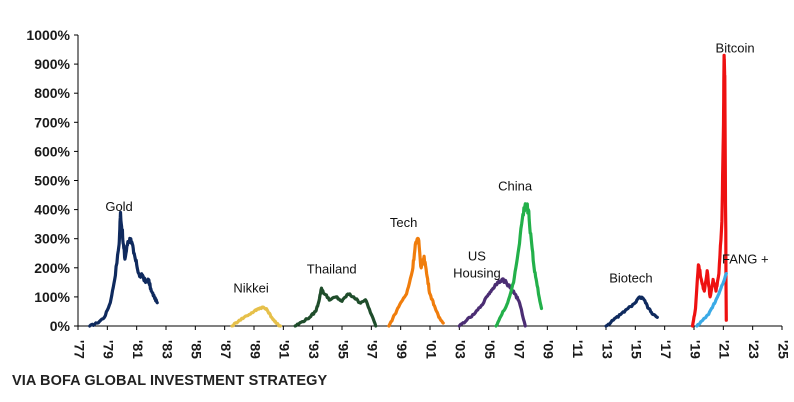 This screenshot has height=402, width=794. I want to click on series-label-fang: FANG +, so click(745, 258).